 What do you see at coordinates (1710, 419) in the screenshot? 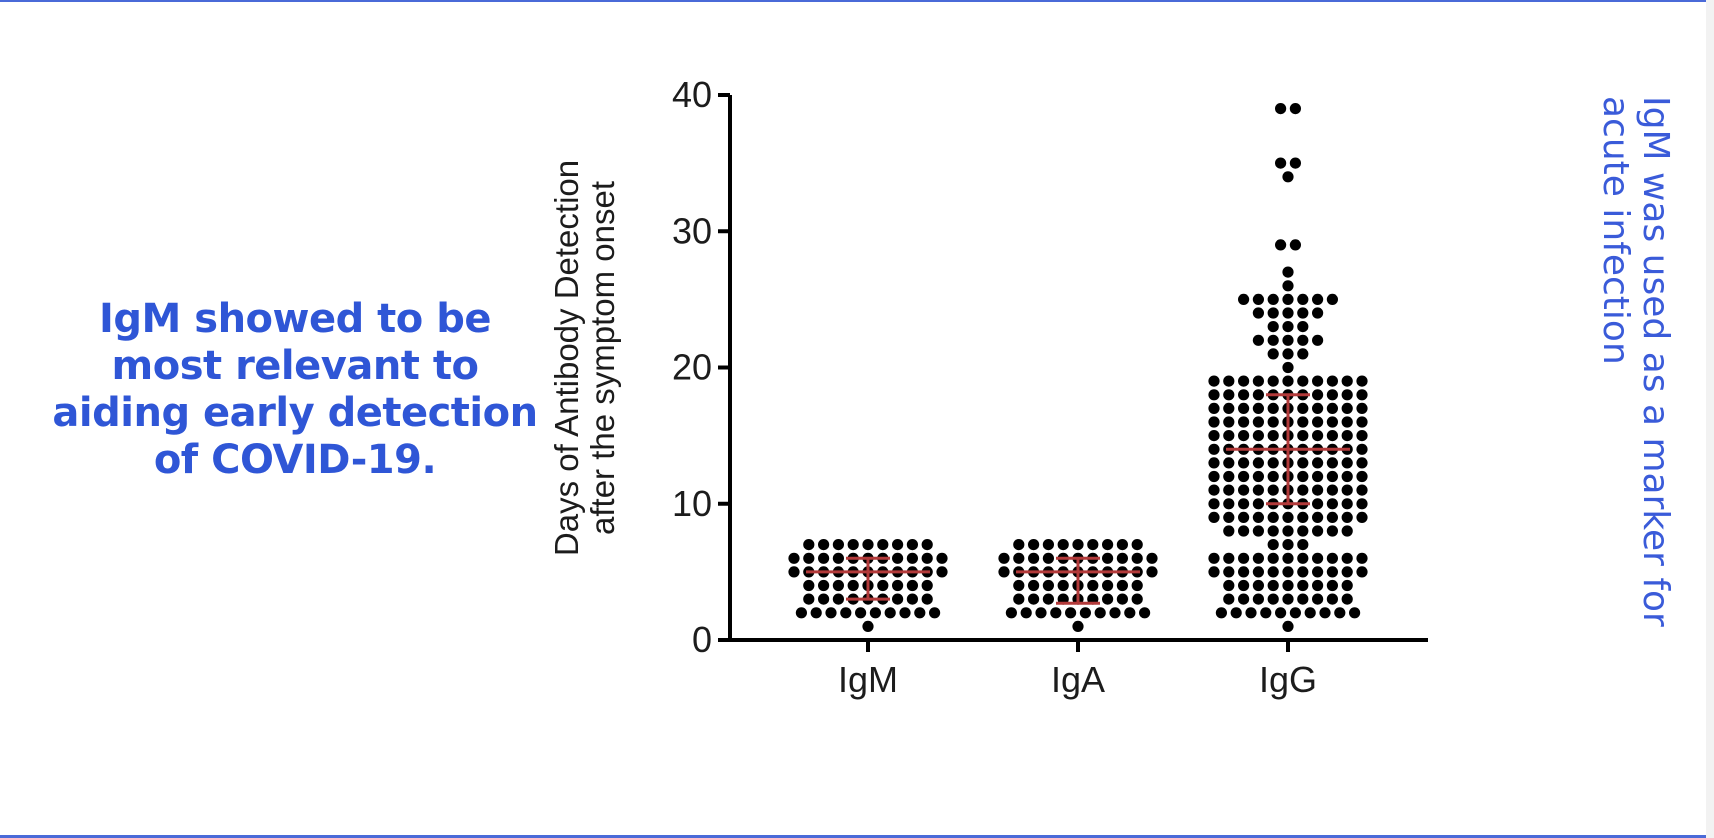
I see `frame-right-edge` at bounding box center [1710, 419].